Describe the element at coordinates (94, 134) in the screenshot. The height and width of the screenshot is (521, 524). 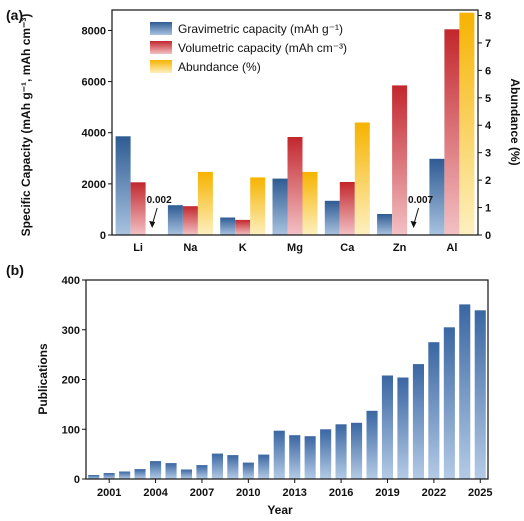
I see `y-tick-label: 4000` at that location.